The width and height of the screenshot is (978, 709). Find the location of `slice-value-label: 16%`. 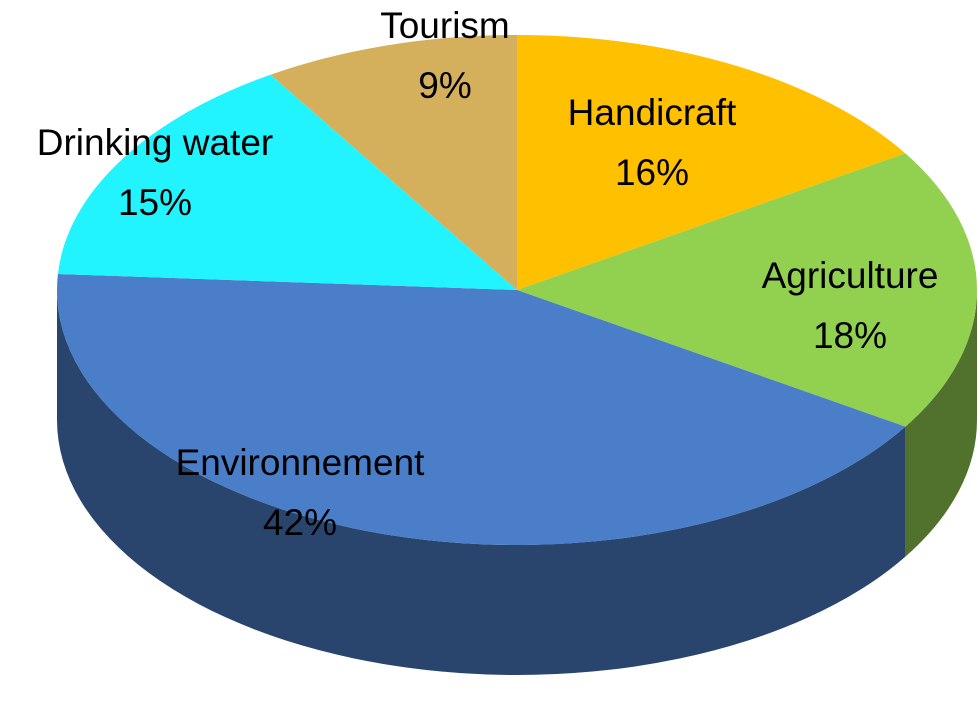

slice-value-label: 16% is located at coordinates (652, 172).